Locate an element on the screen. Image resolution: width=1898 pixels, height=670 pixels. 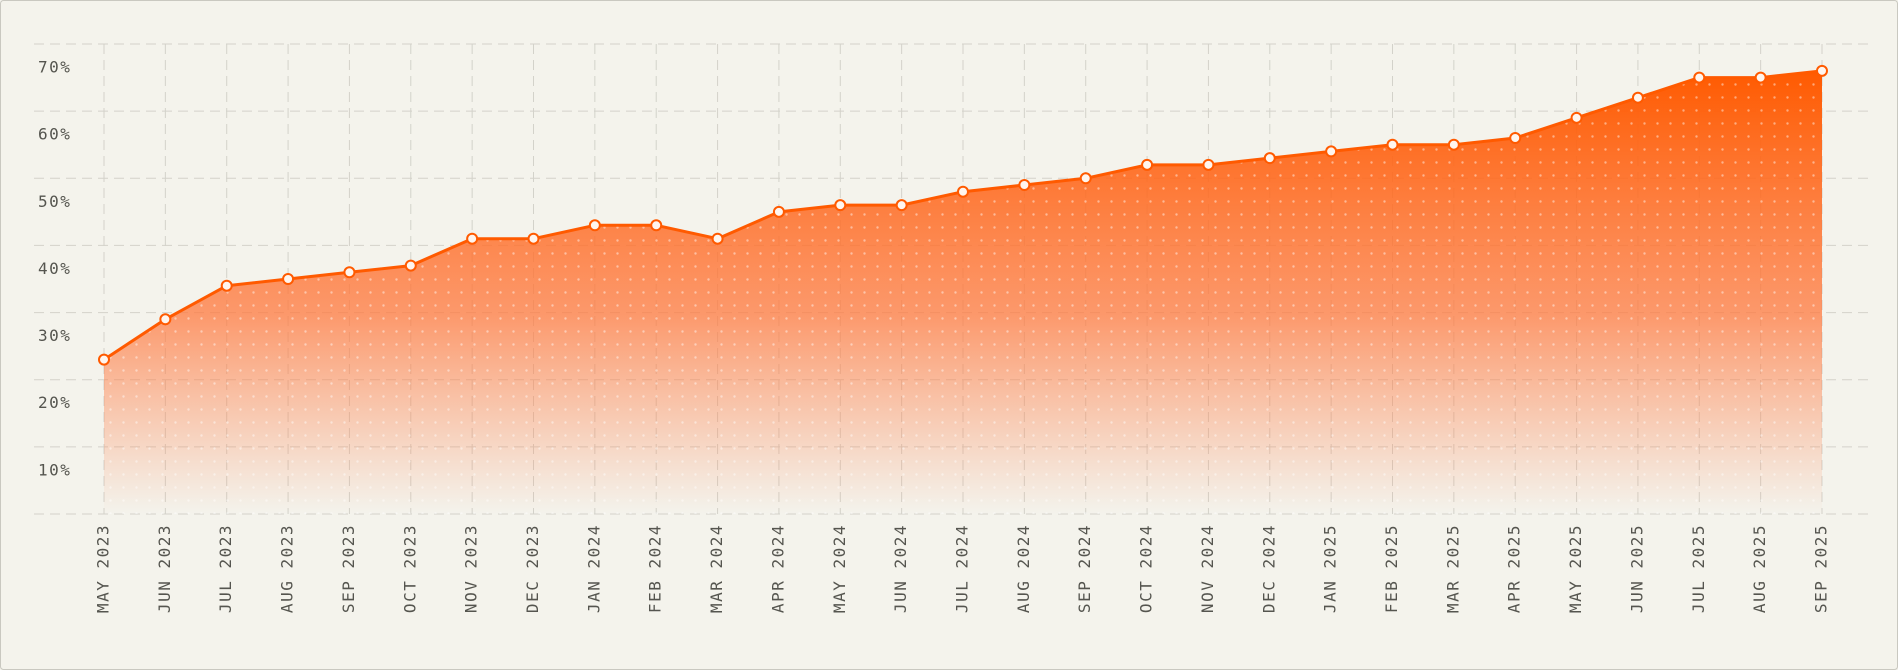
x-tick-label: DEC 2024 is located at coordinates (1268, 568).